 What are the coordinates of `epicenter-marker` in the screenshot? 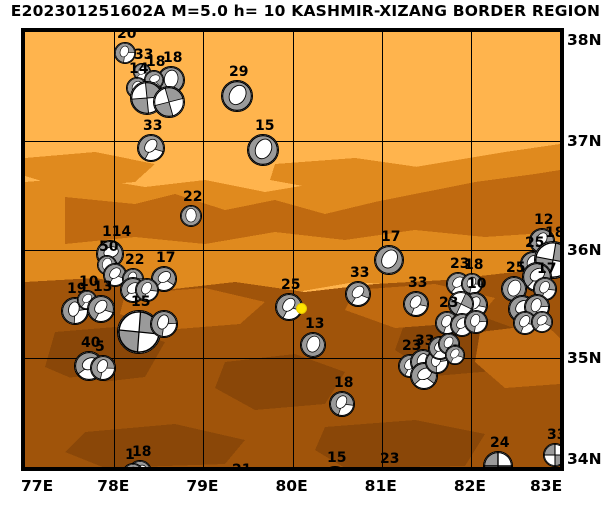 It's located at (301, 308).